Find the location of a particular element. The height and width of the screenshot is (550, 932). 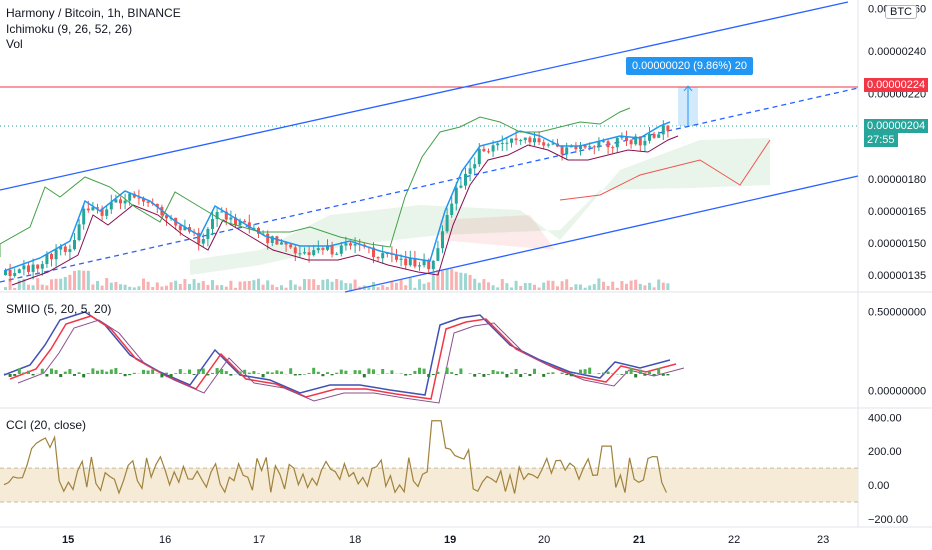

symbol-title: Harmony / Bitcoin, 1h, BINANCE is located at coordinates (93, 13).